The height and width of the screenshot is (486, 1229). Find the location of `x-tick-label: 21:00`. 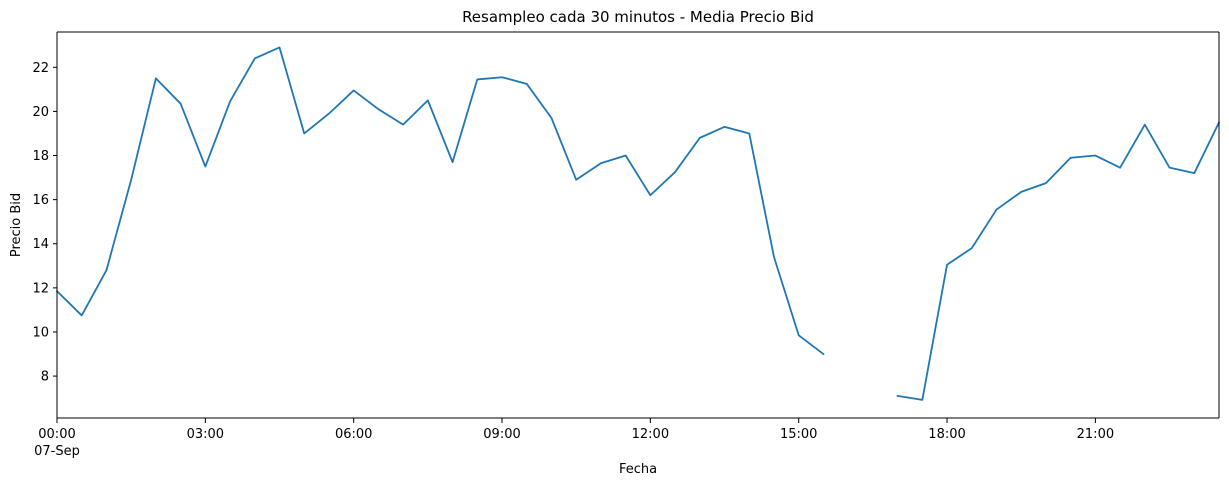

x-tick-label: 21:00 is located at coordinates (1095, 434).